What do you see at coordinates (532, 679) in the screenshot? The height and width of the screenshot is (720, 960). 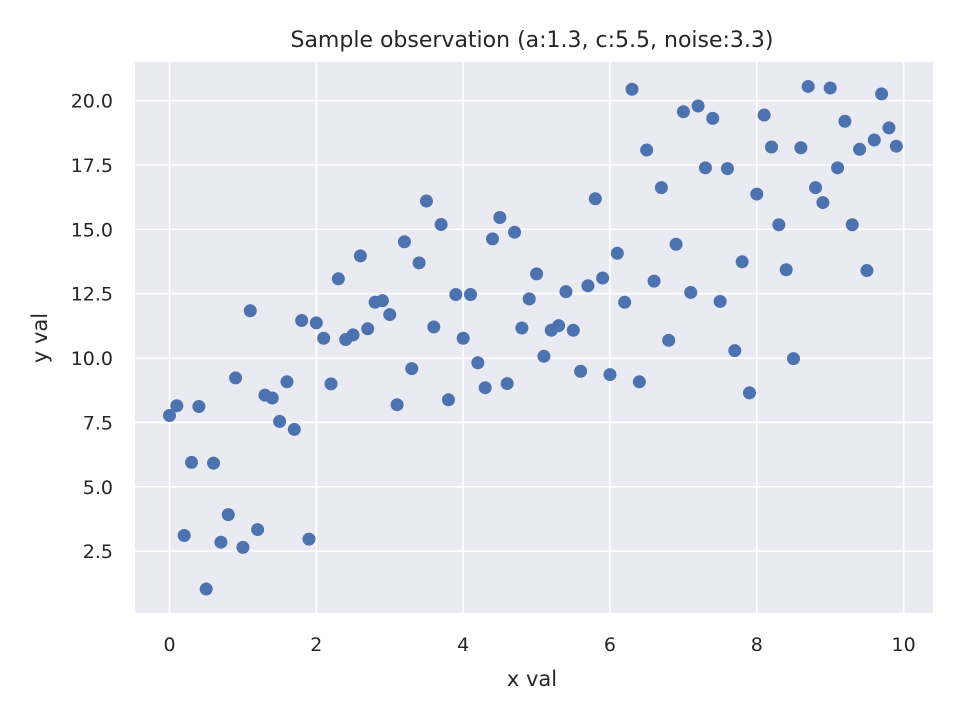 I see `x-axis-label: x val` at bounding box center [532, 679].